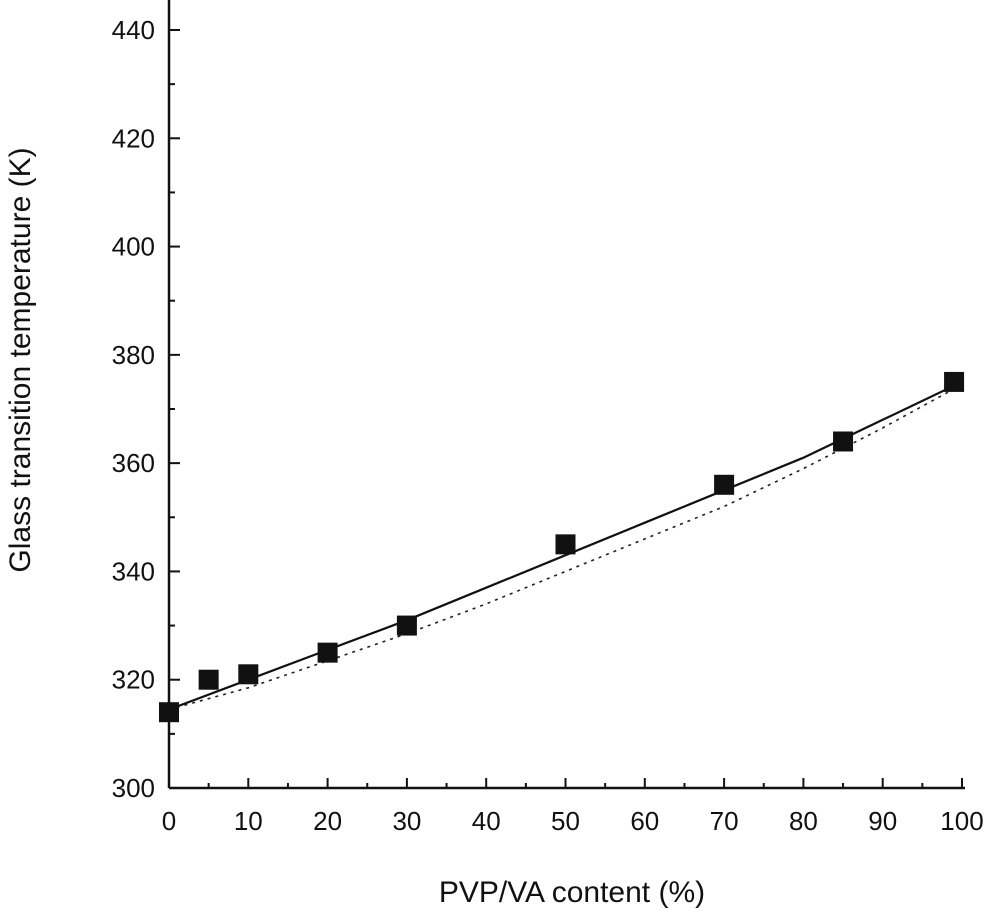 The height and width of the screenshot is (918, 992). What do you see at coordinates (133, 680) in the screenshot?
I see `y-tick-label: 320` at bounding box center [133, 680].